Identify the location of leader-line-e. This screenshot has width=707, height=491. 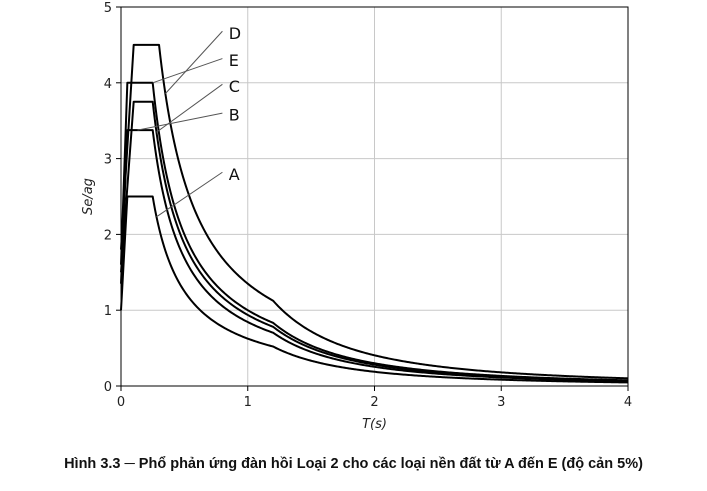
(187, 71).